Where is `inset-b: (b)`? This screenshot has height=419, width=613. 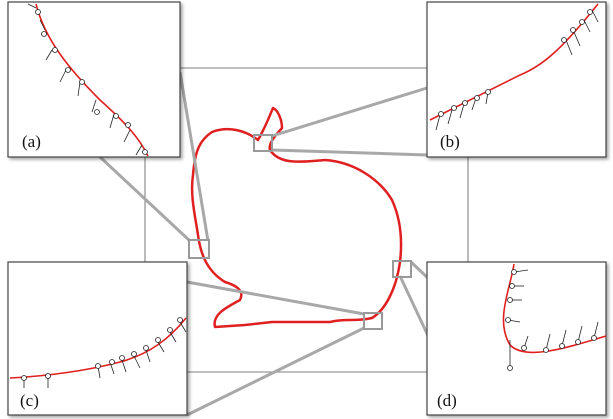
inset-b: (b) is located at coordinates (516, 79).